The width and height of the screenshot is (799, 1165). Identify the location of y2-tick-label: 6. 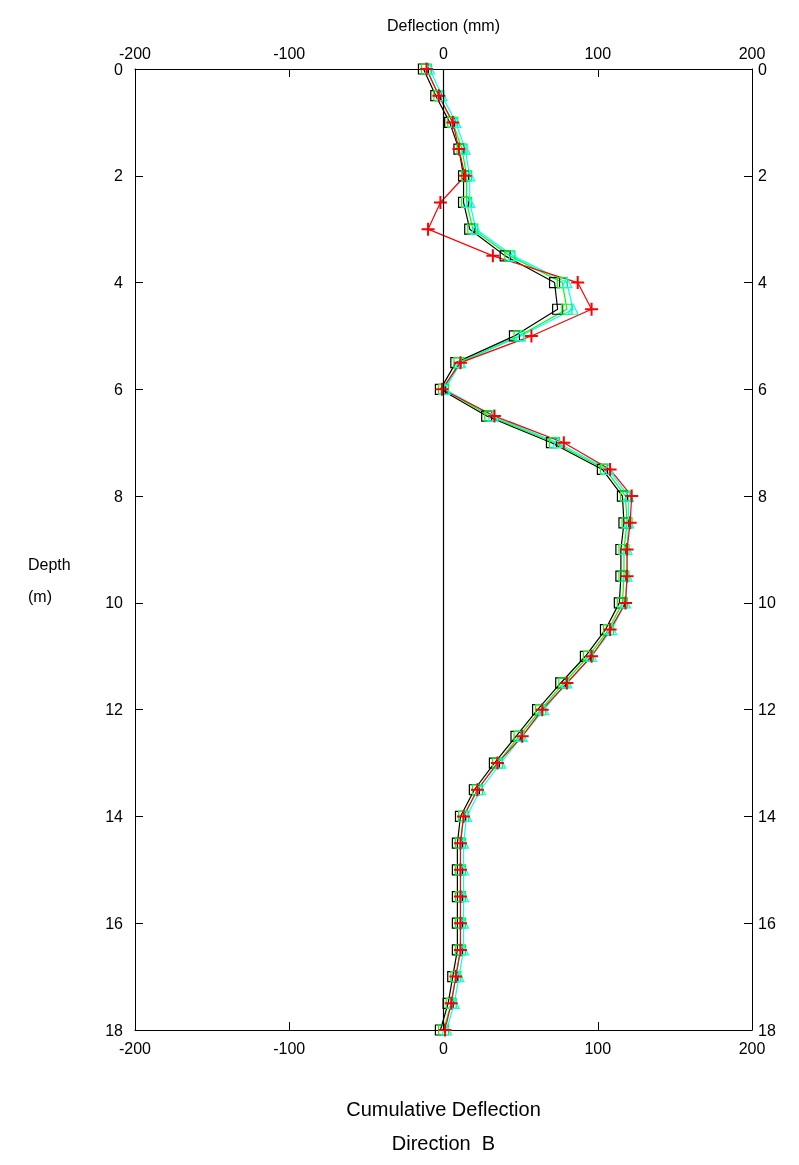
(762, 389).